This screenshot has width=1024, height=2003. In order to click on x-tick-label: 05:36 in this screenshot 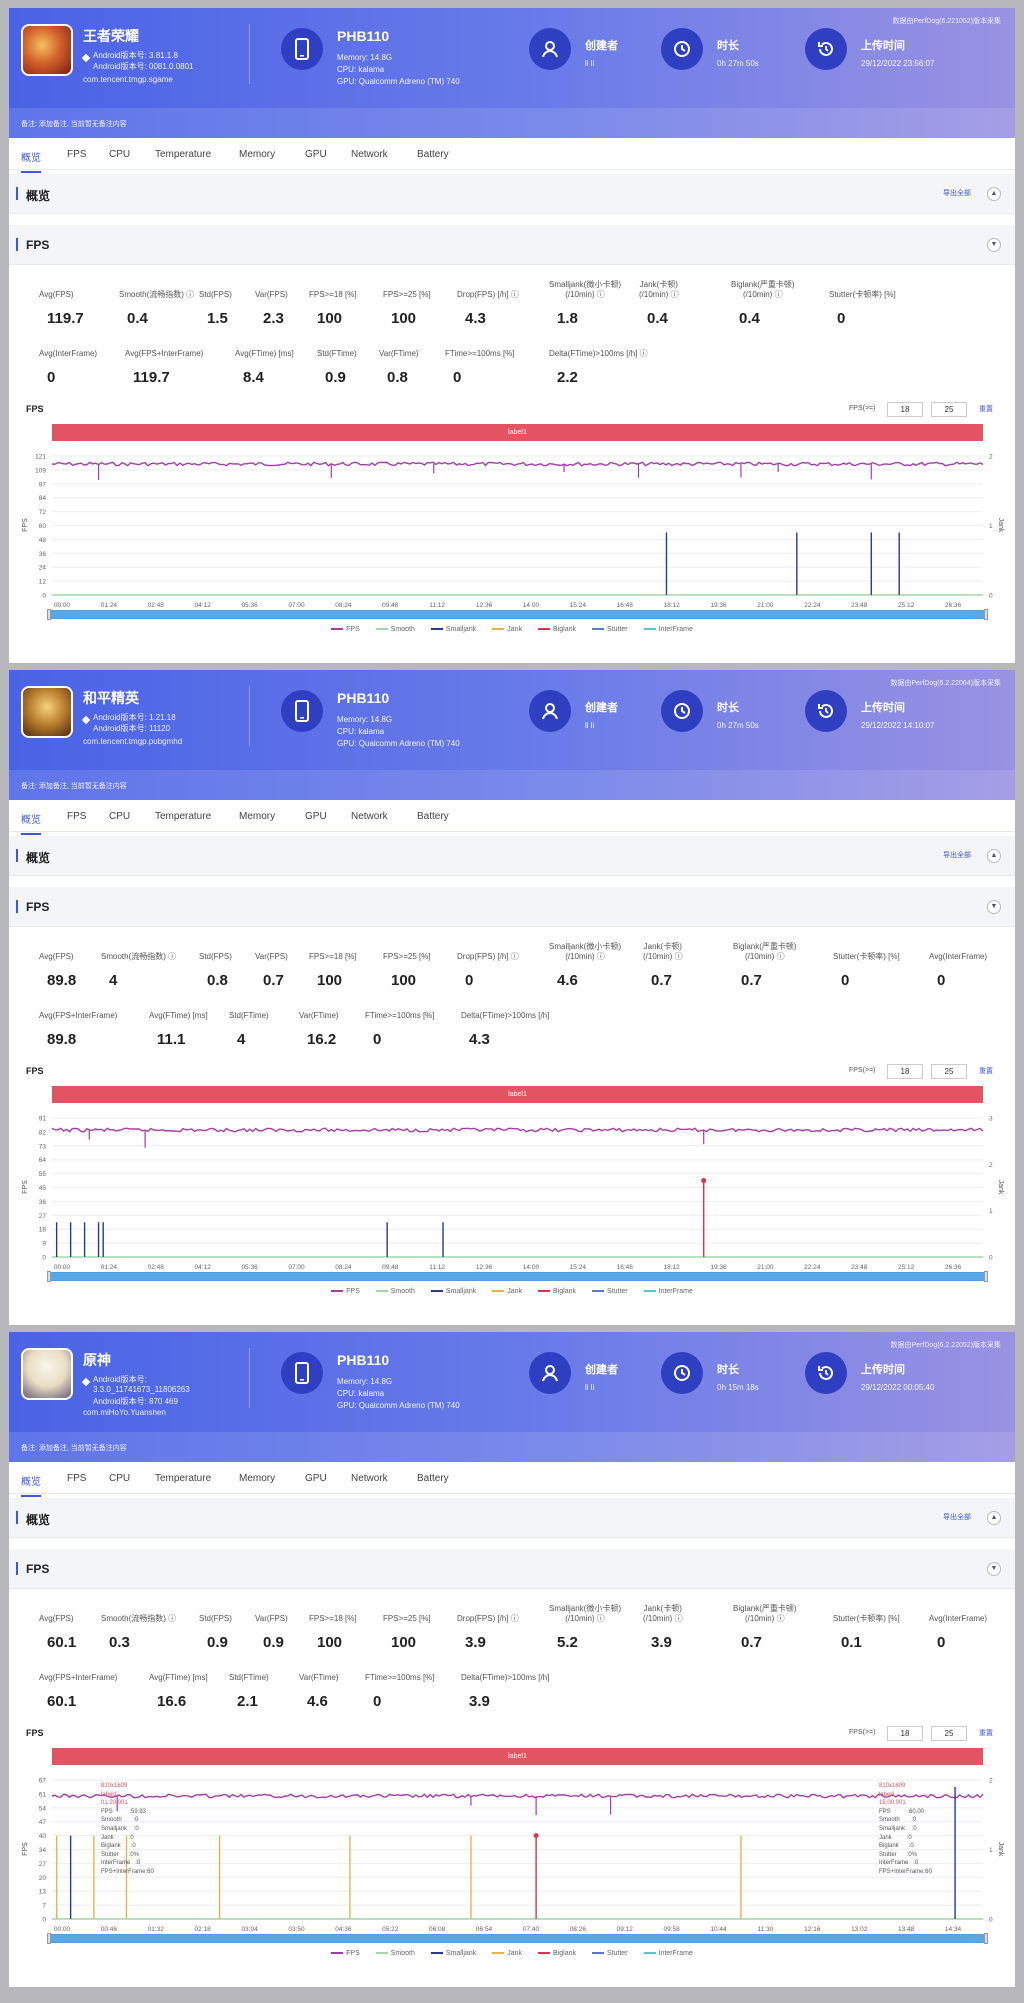, I will do `click(249, 605)`.